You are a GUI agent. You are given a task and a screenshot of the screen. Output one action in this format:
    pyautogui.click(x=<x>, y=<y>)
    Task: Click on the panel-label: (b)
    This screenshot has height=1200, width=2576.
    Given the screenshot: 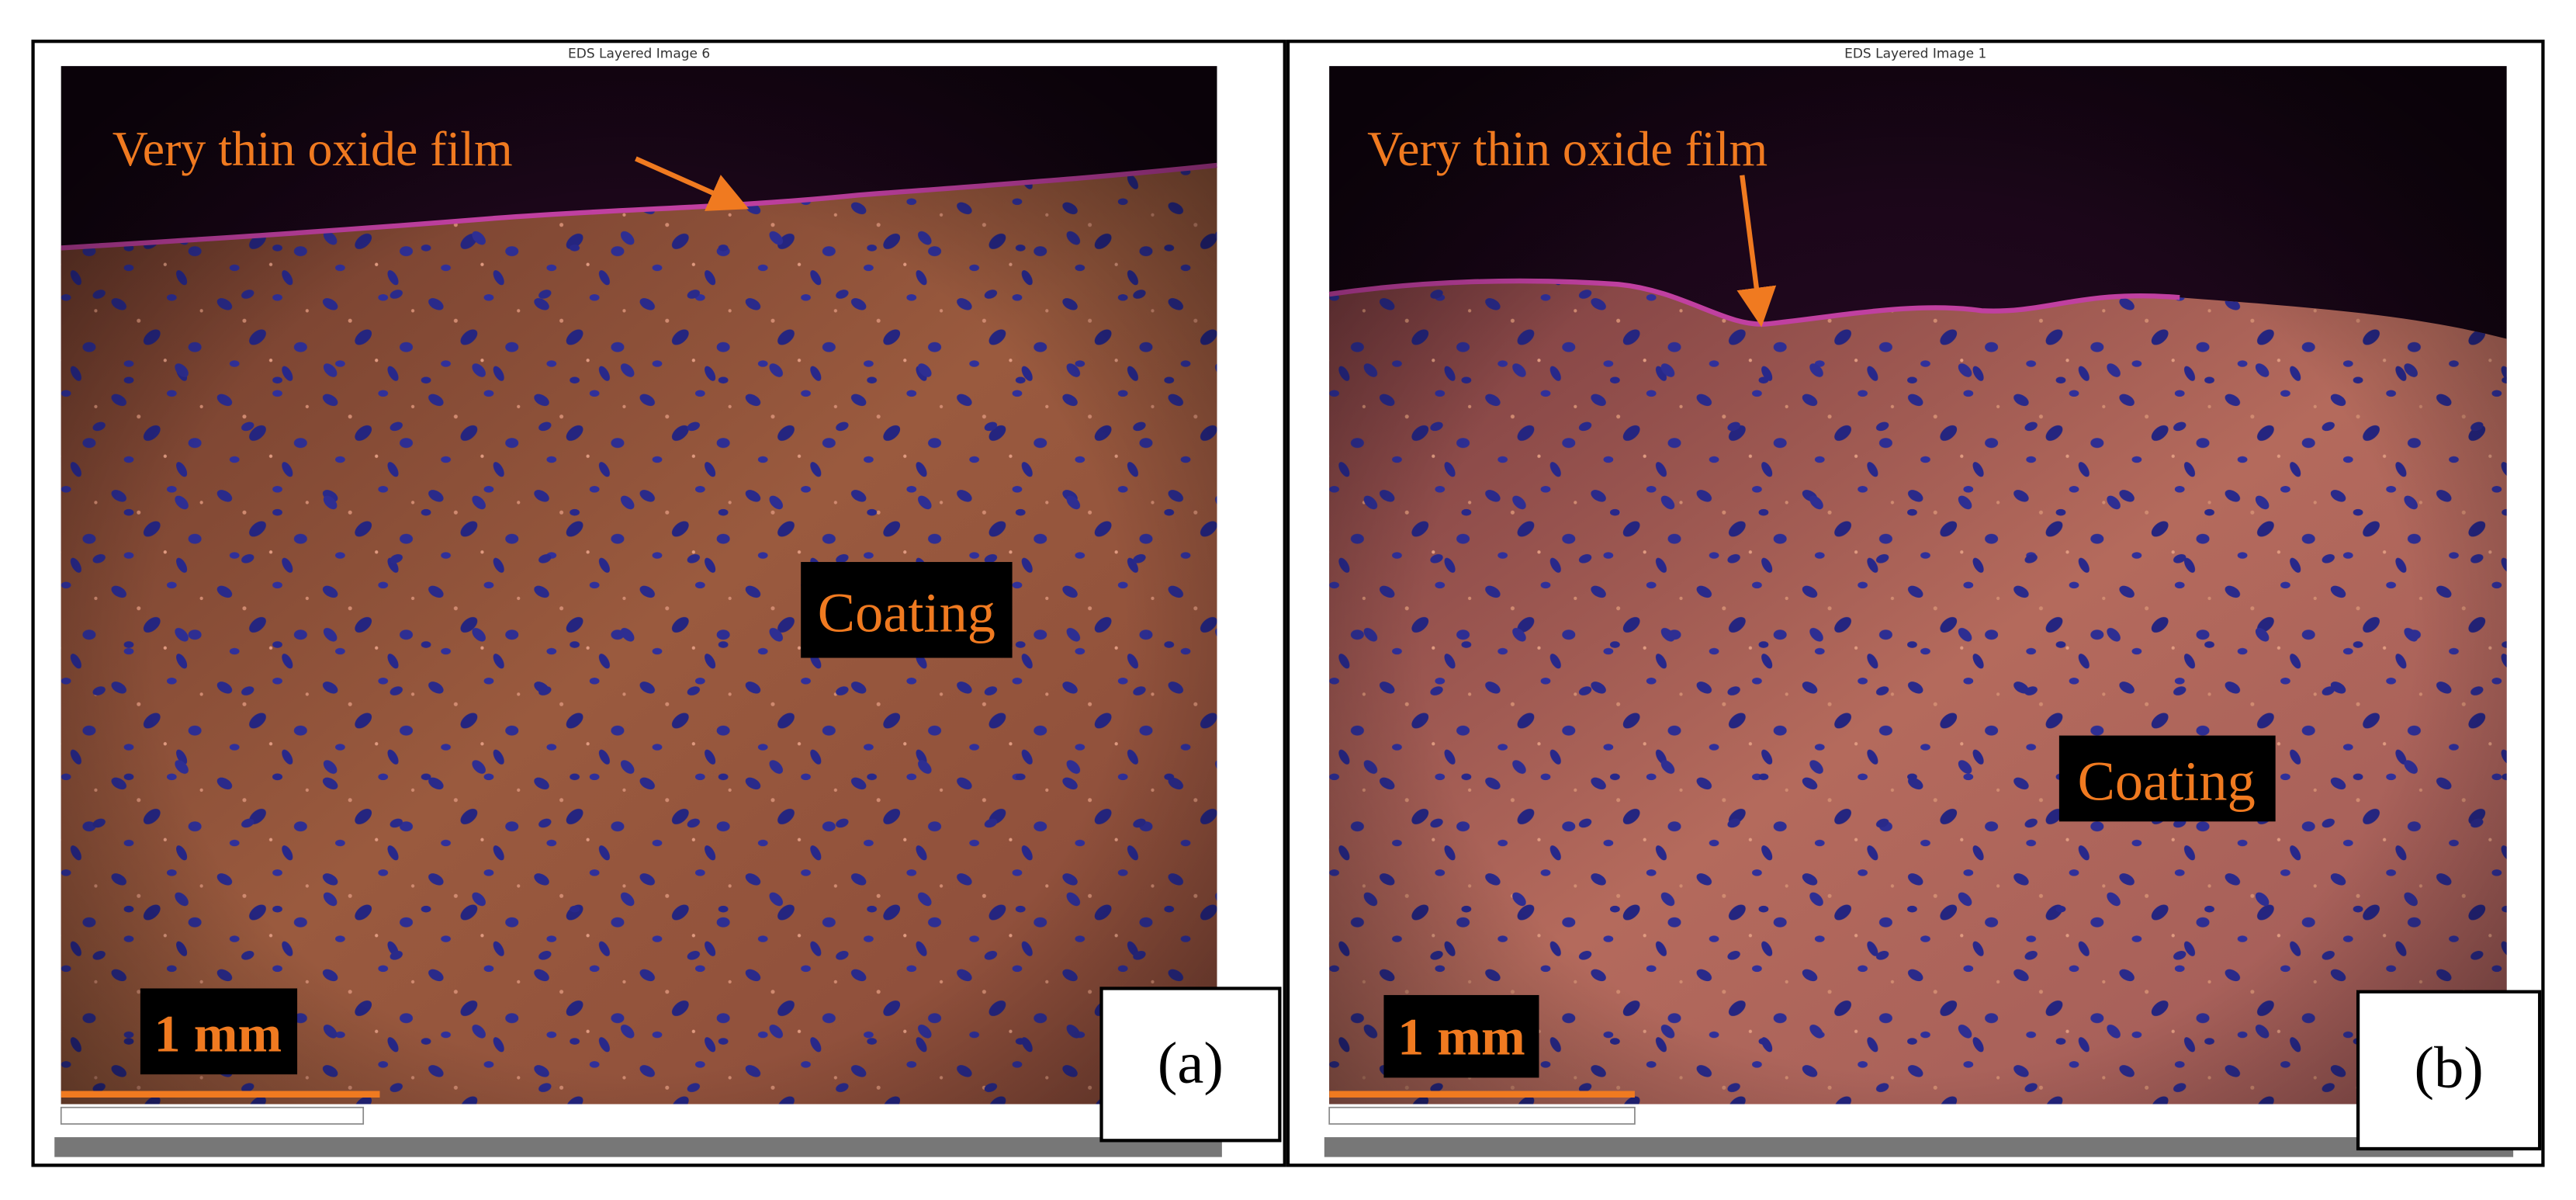 What is the action you would take?
    pyautogui.click(x=2448, y=1068)
    